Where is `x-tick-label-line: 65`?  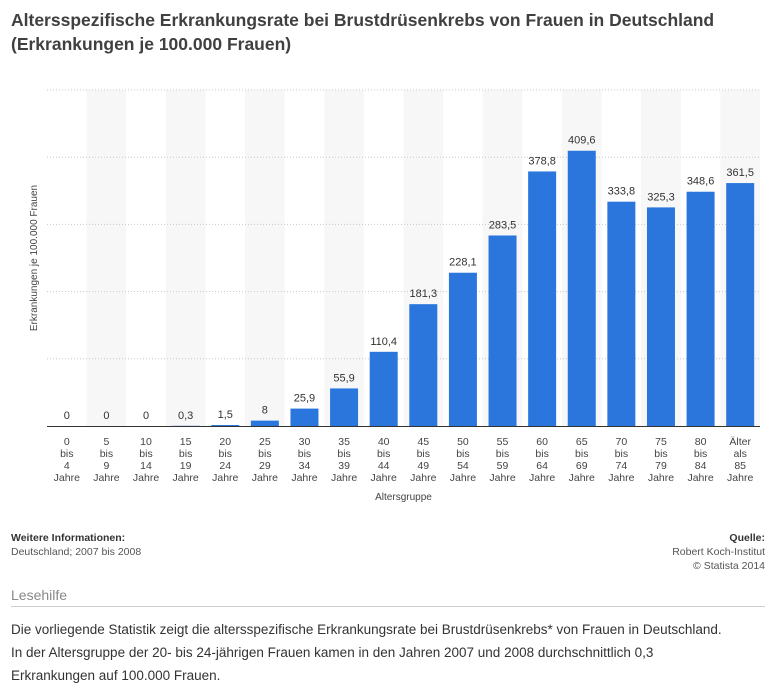 x-tick-label-line: 65 is located at coordinates (582, 442).